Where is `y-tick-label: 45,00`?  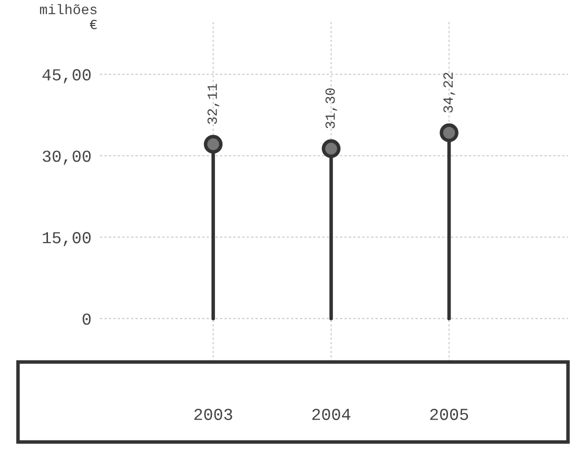
y-tick-label: 45,00 is located at coordinates (66, 76).